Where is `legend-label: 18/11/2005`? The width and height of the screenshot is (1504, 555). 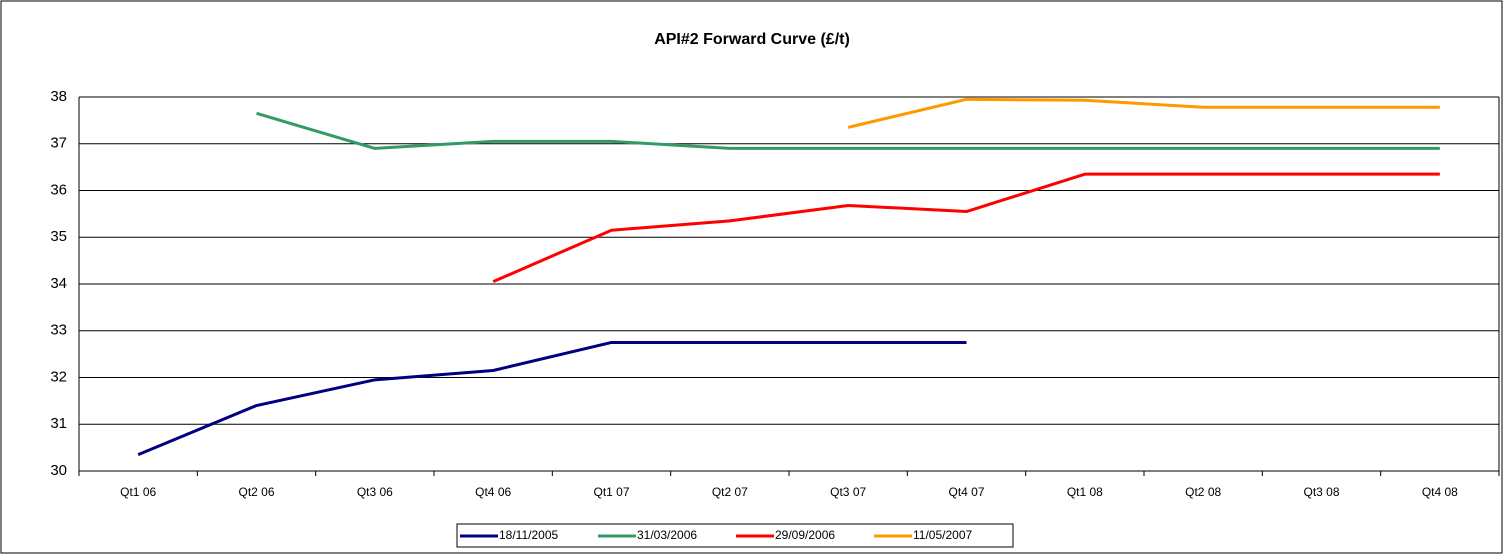
legend-label: 18/11/2005 is located at coordinates (528, 535).